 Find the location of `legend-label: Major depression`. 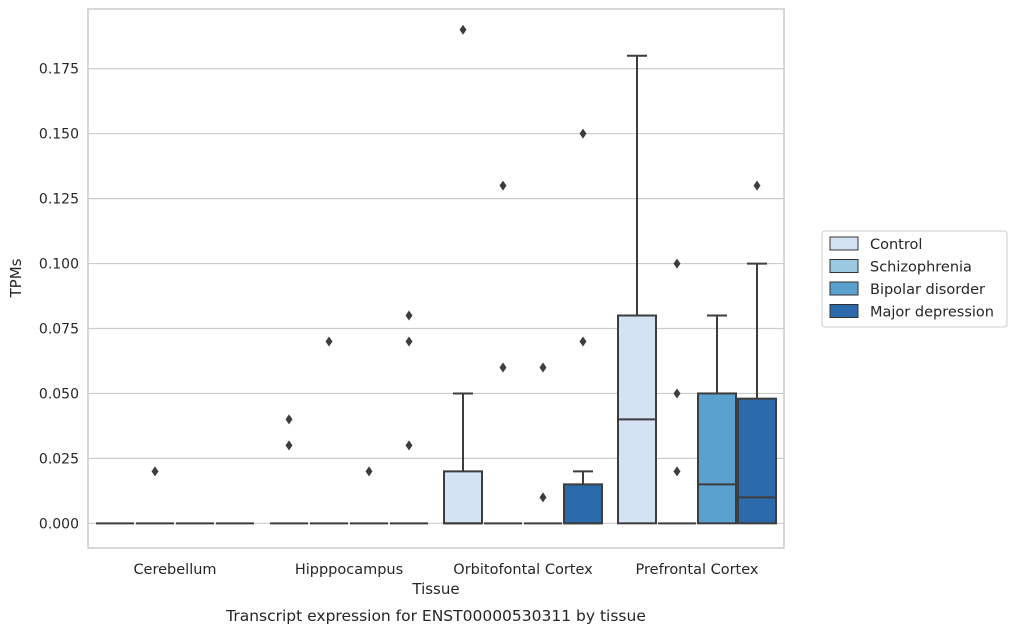

legend-label: Major depression is located at coordinates (932, 313).